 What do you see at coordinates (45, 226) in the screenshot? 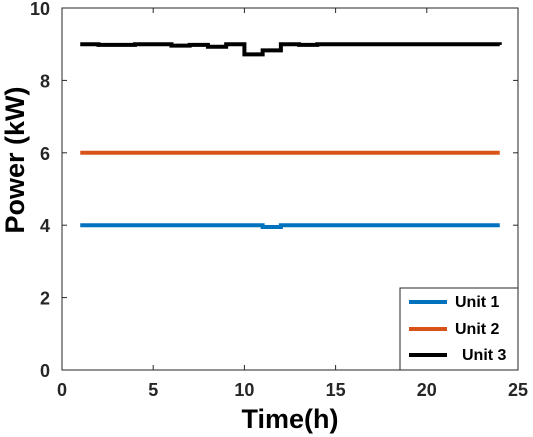
I see `y-tick-label: 4` at bounding box center [45, 226].